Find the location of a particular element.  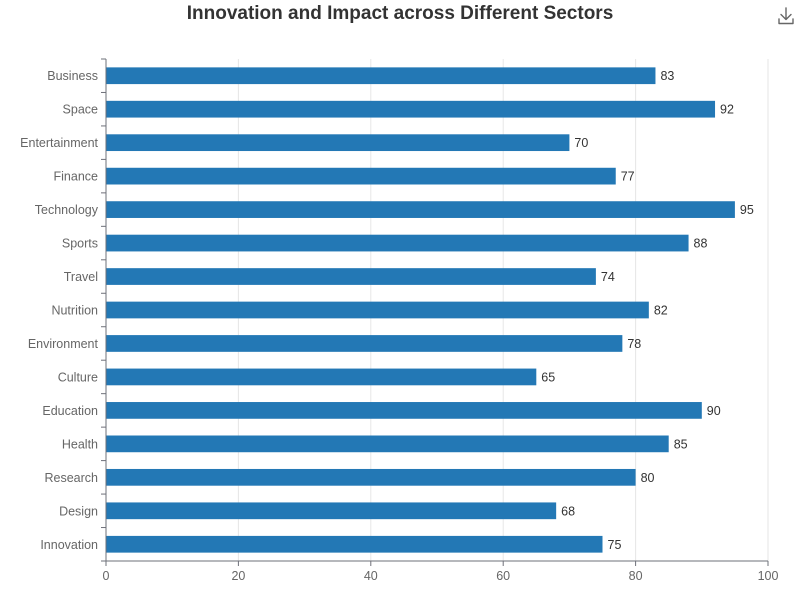

bar-health is located at coordinates (387, 444).